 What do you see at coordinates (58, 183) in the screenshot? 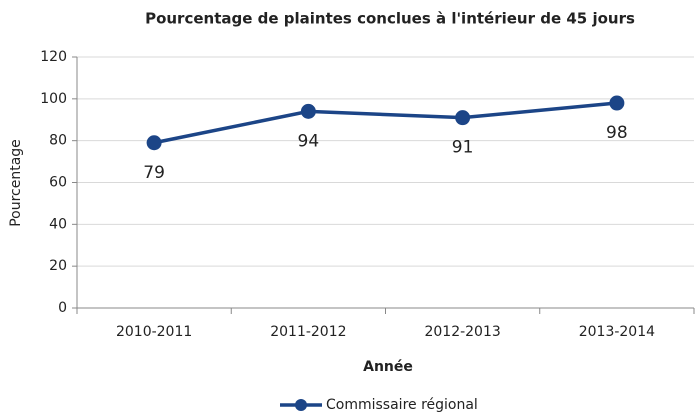
I see `y-tick-label: 60` at bounding box center [58, 183].